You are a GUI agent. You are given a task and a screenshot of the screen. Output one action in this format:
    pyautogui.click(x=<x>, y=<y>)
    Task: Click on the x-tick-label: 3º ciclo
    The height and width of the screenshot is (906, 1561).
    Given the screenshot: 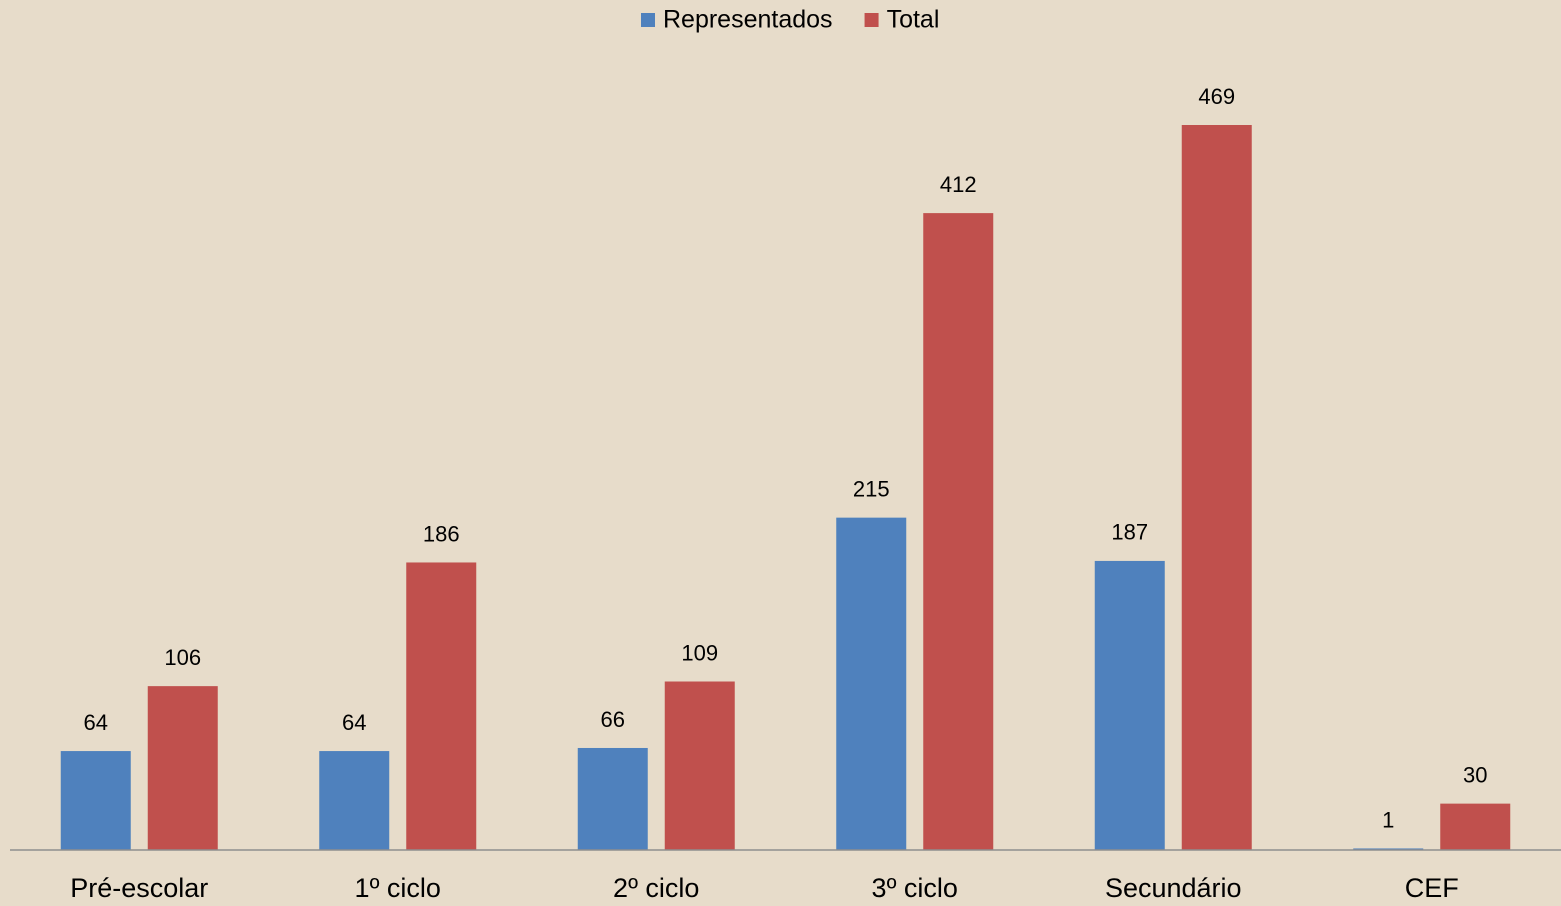 What is the action you would take?
    pyautogui.click(x=915, y=888)
    